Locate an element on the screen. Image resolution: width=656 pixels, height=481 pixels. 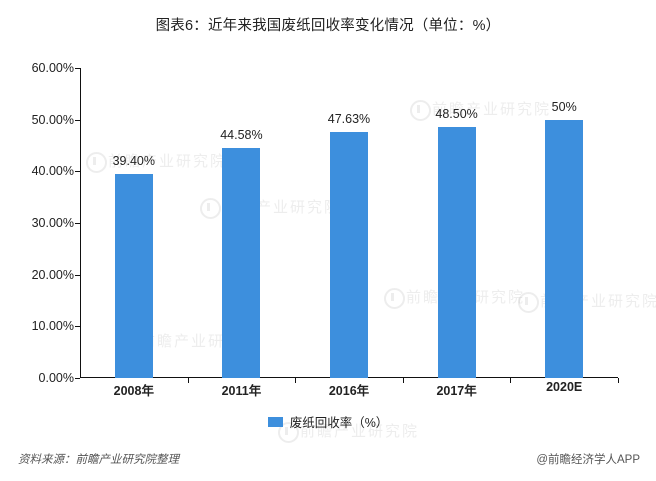
source-note: 资料来源：前瞻产业研究院整理 is located at coordinates (98, 460).